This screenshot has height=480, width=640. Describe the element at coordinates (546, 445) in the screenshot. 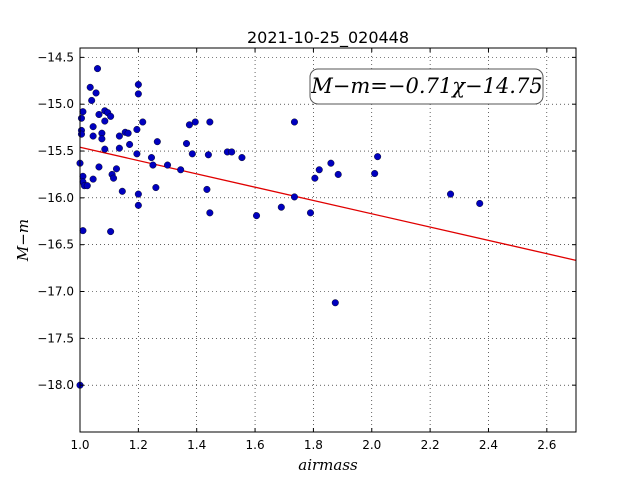

I see `x-tick-label: 2.6` at that location.